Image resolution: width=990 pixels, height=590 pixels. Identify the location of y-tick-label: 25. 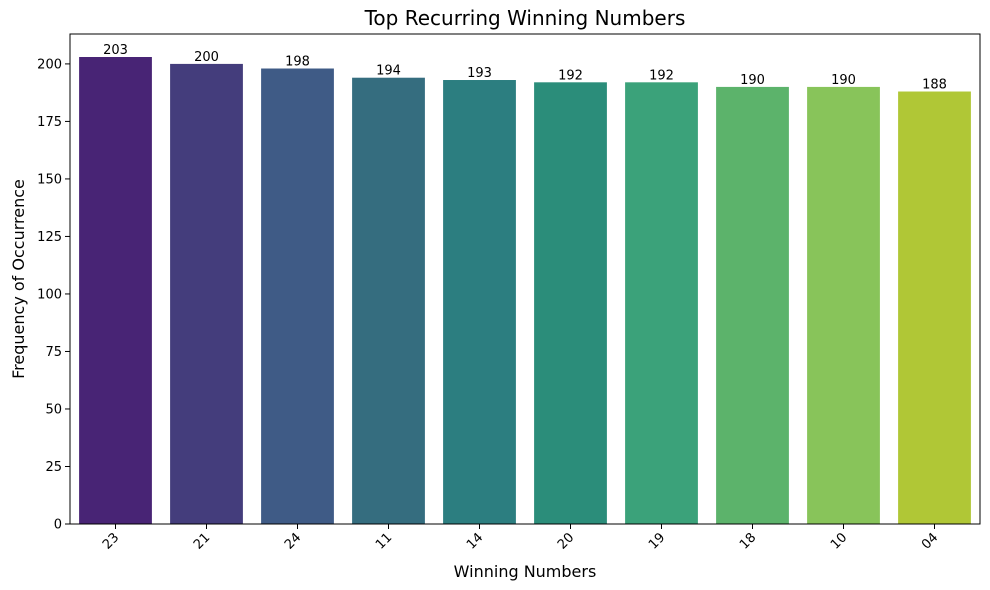
(53, 467).